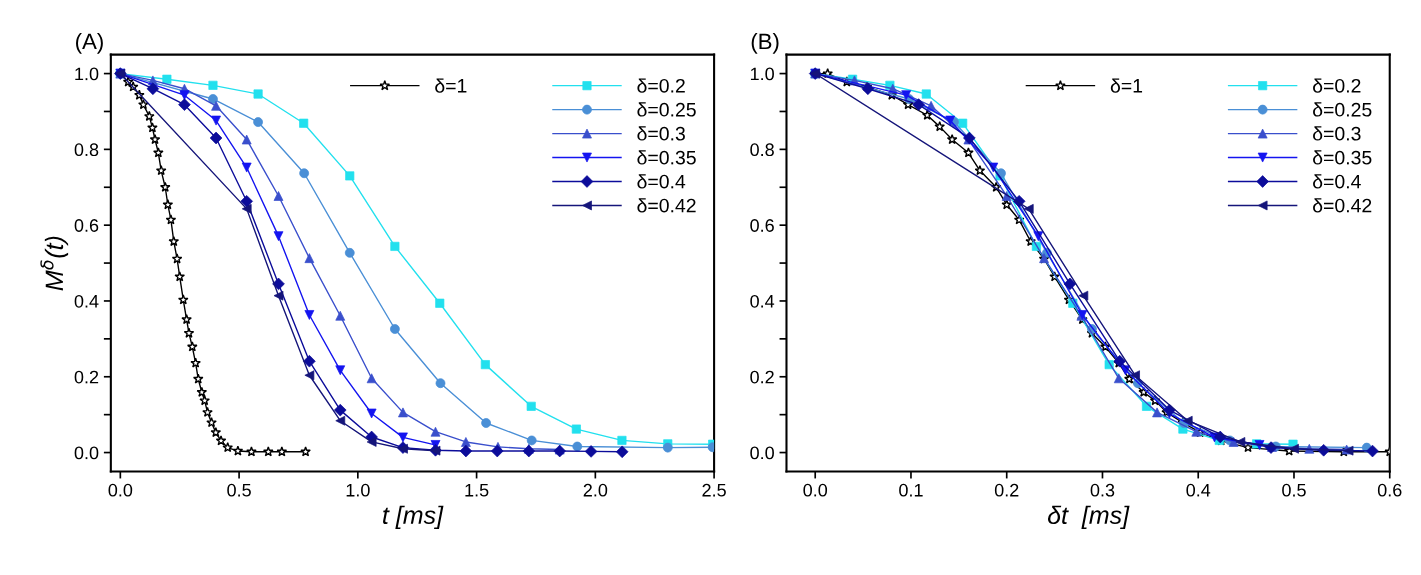 The image size is (1421, 575). What do you see at coordinates (358, 490) in the screenshot?
I see `x-tick-label: 1.0` at bounding box center [358, 490].